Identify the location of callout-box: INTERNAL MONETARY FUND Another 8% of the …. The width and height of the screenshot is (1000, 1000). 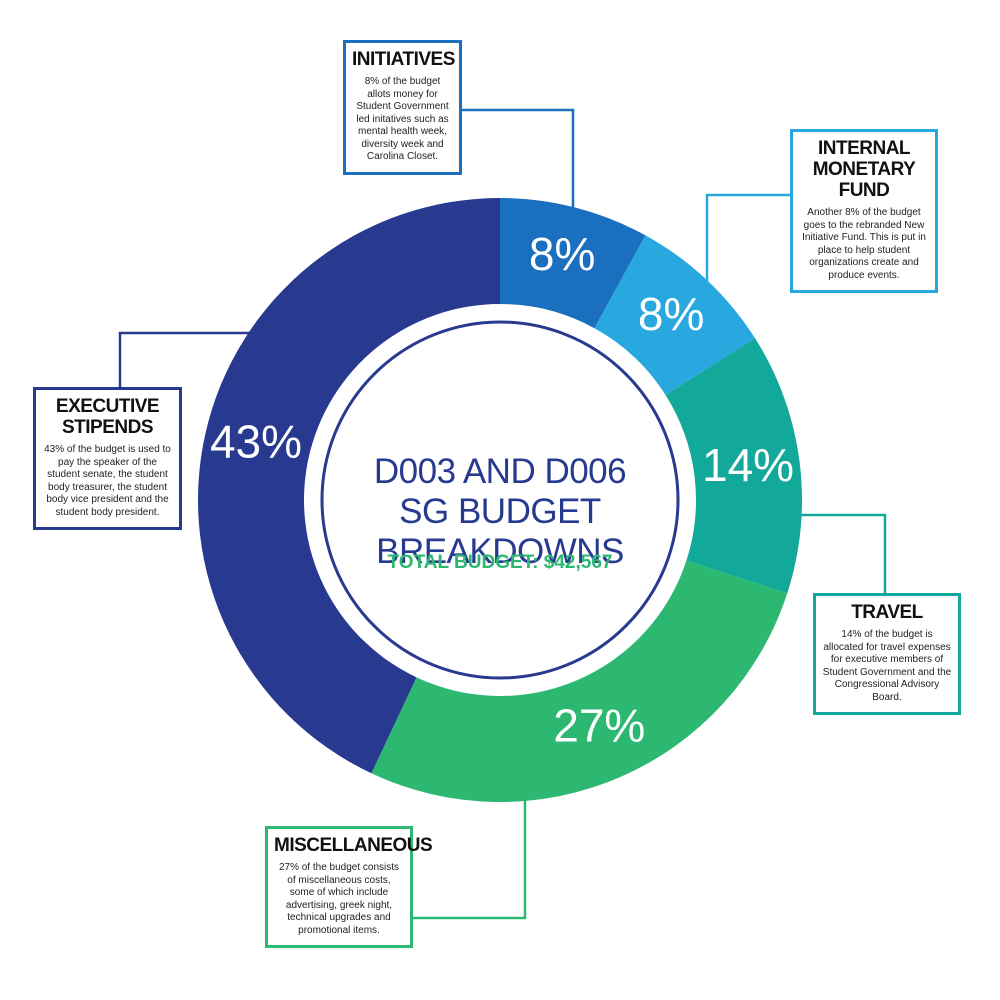
(864, 211).